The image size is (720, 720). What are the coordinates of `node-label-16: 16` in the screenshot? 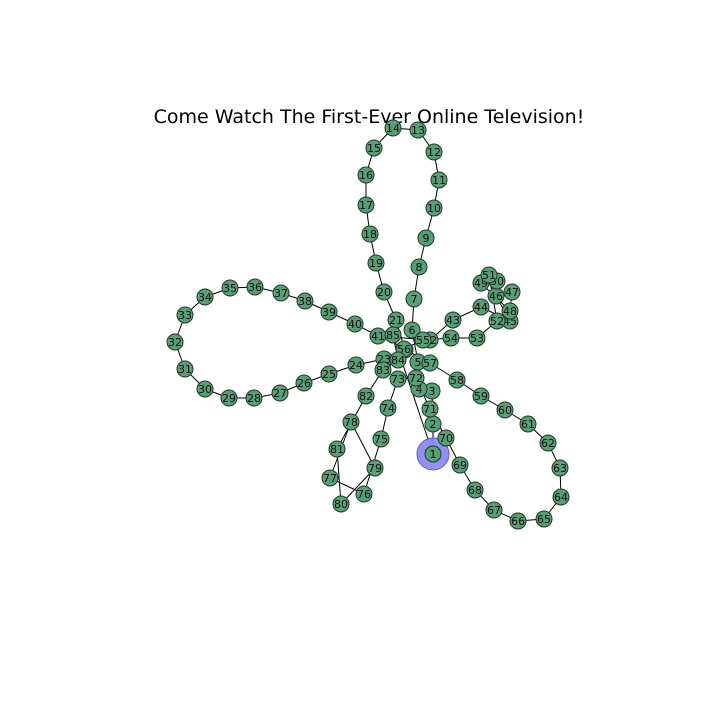 It's located at (366, 175).